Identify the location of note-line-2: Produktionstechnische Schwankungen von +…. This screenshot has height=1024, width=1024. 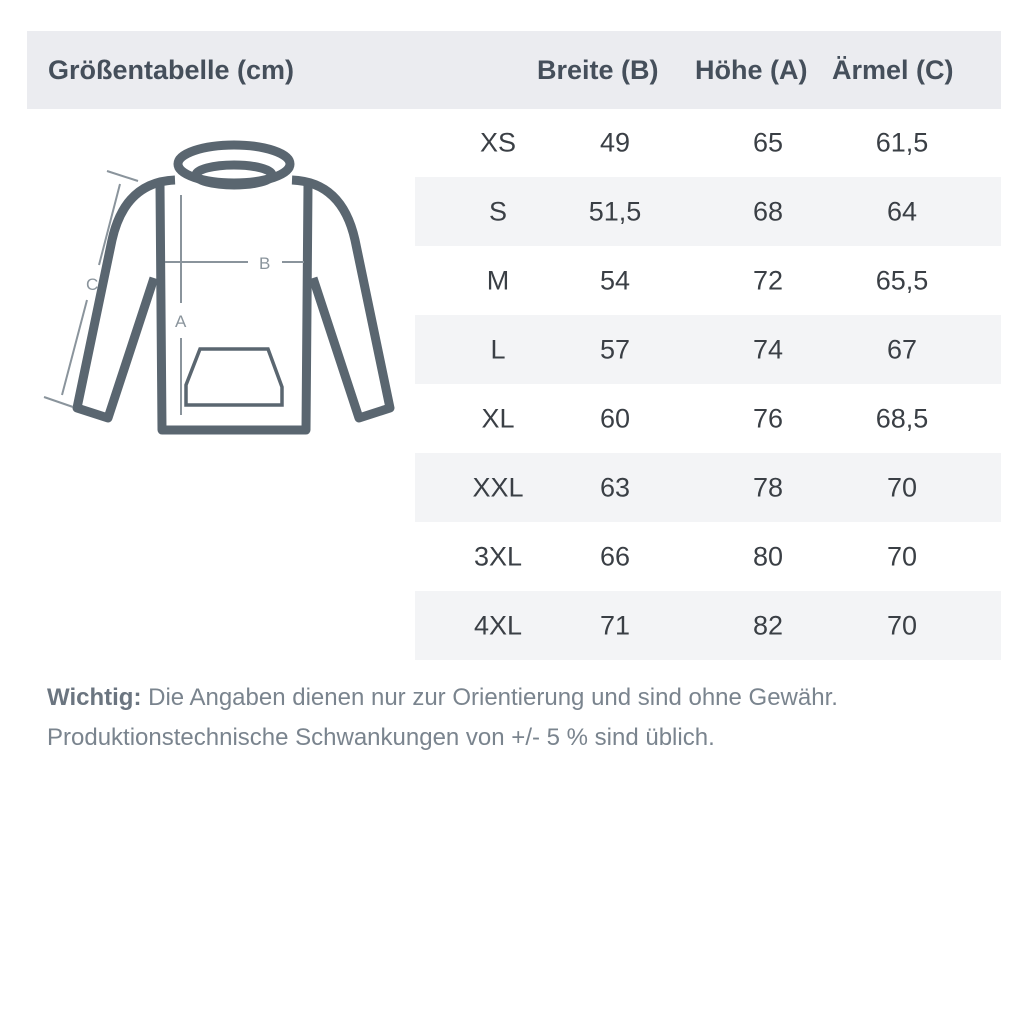
(381, 737).